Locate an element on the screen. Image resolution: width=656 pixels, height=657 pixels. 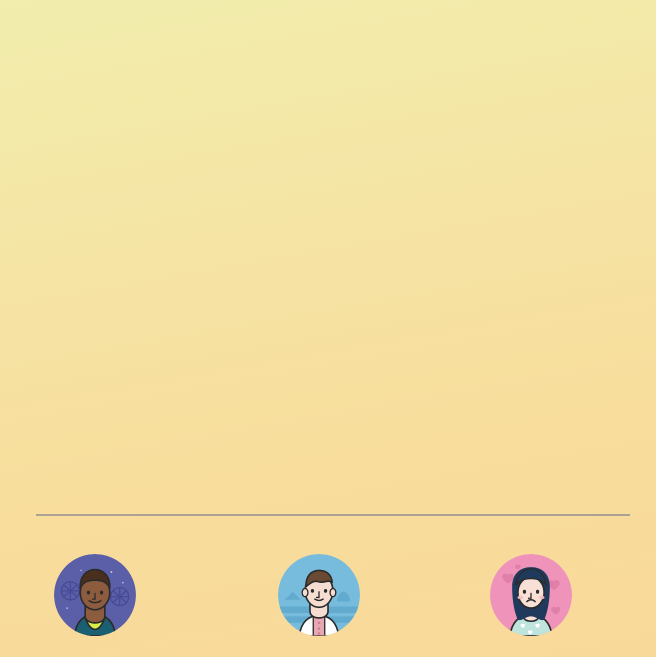
olympic-colorbar is located at coordinates (328, 59).